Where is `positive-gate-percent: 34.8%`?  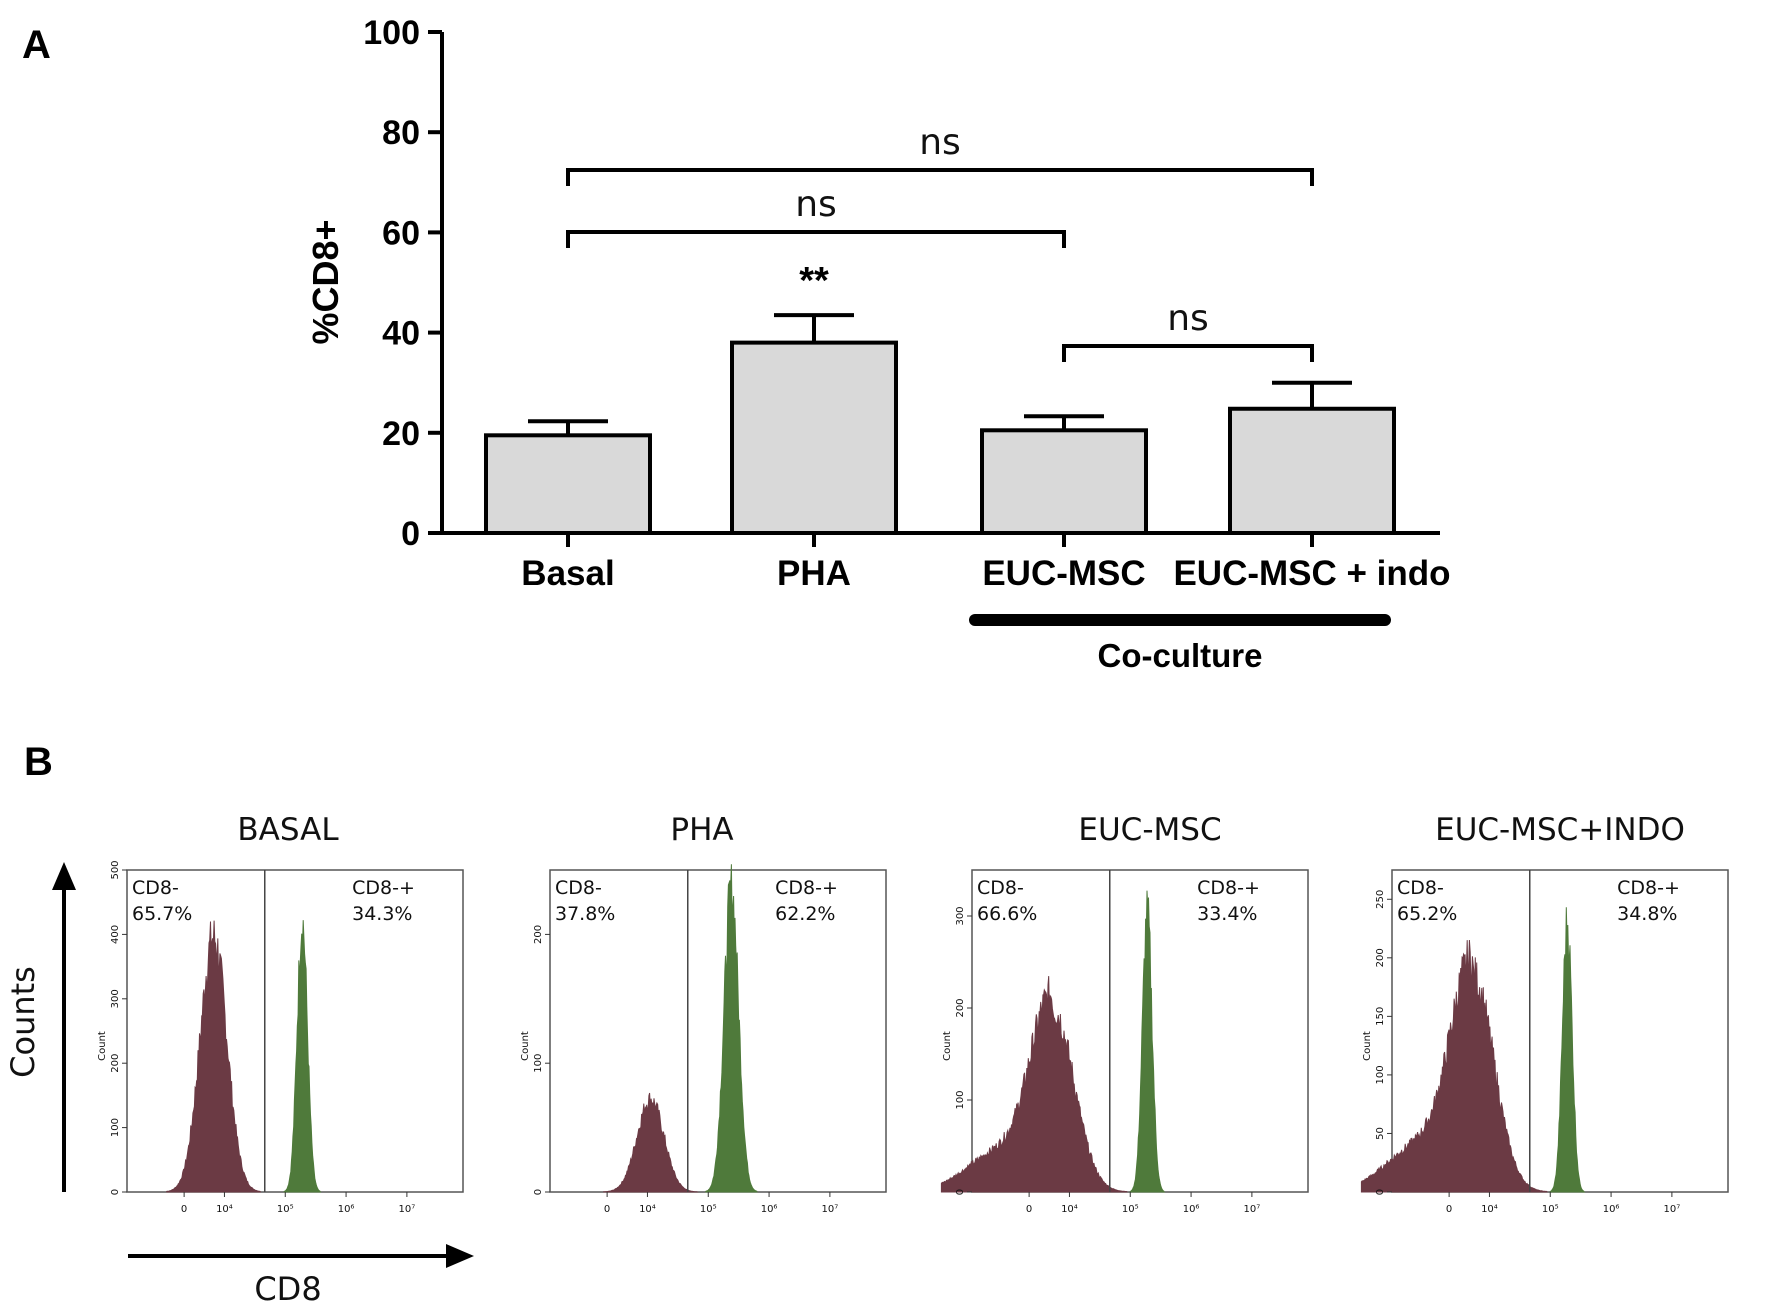
positive-gate-percent: 34.8% is located at coordinates (1647, 914).